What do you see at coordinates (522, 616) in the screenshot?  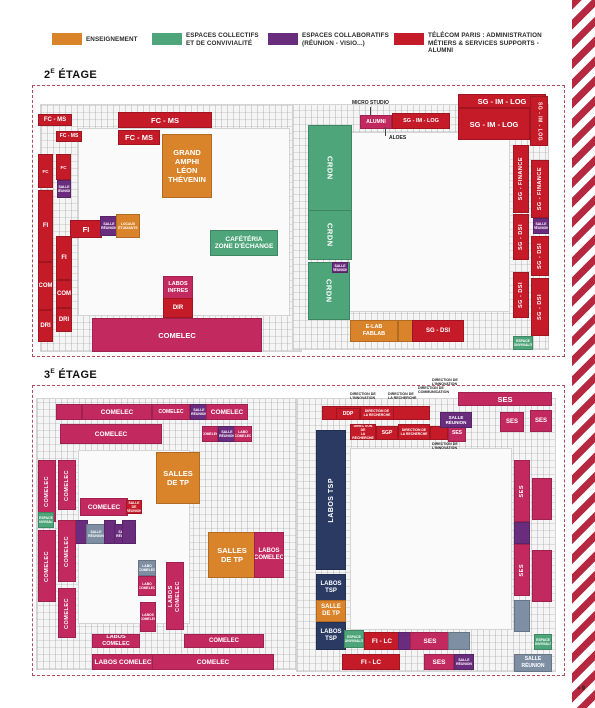 I see `room-ses-annex` at bounding box center [522, 616].